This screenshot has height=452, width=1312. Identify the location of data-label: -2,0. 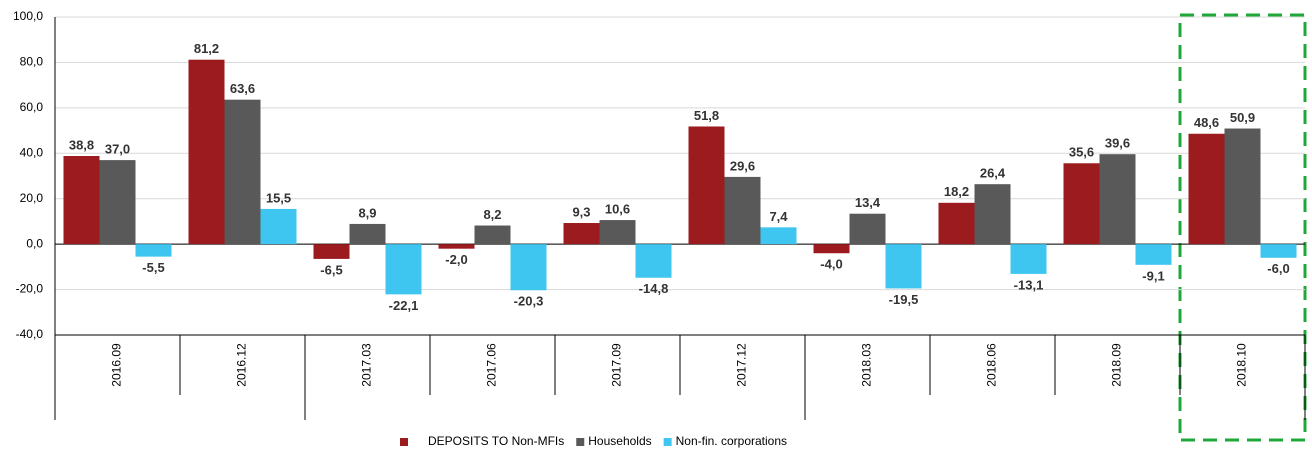
(456, 259).